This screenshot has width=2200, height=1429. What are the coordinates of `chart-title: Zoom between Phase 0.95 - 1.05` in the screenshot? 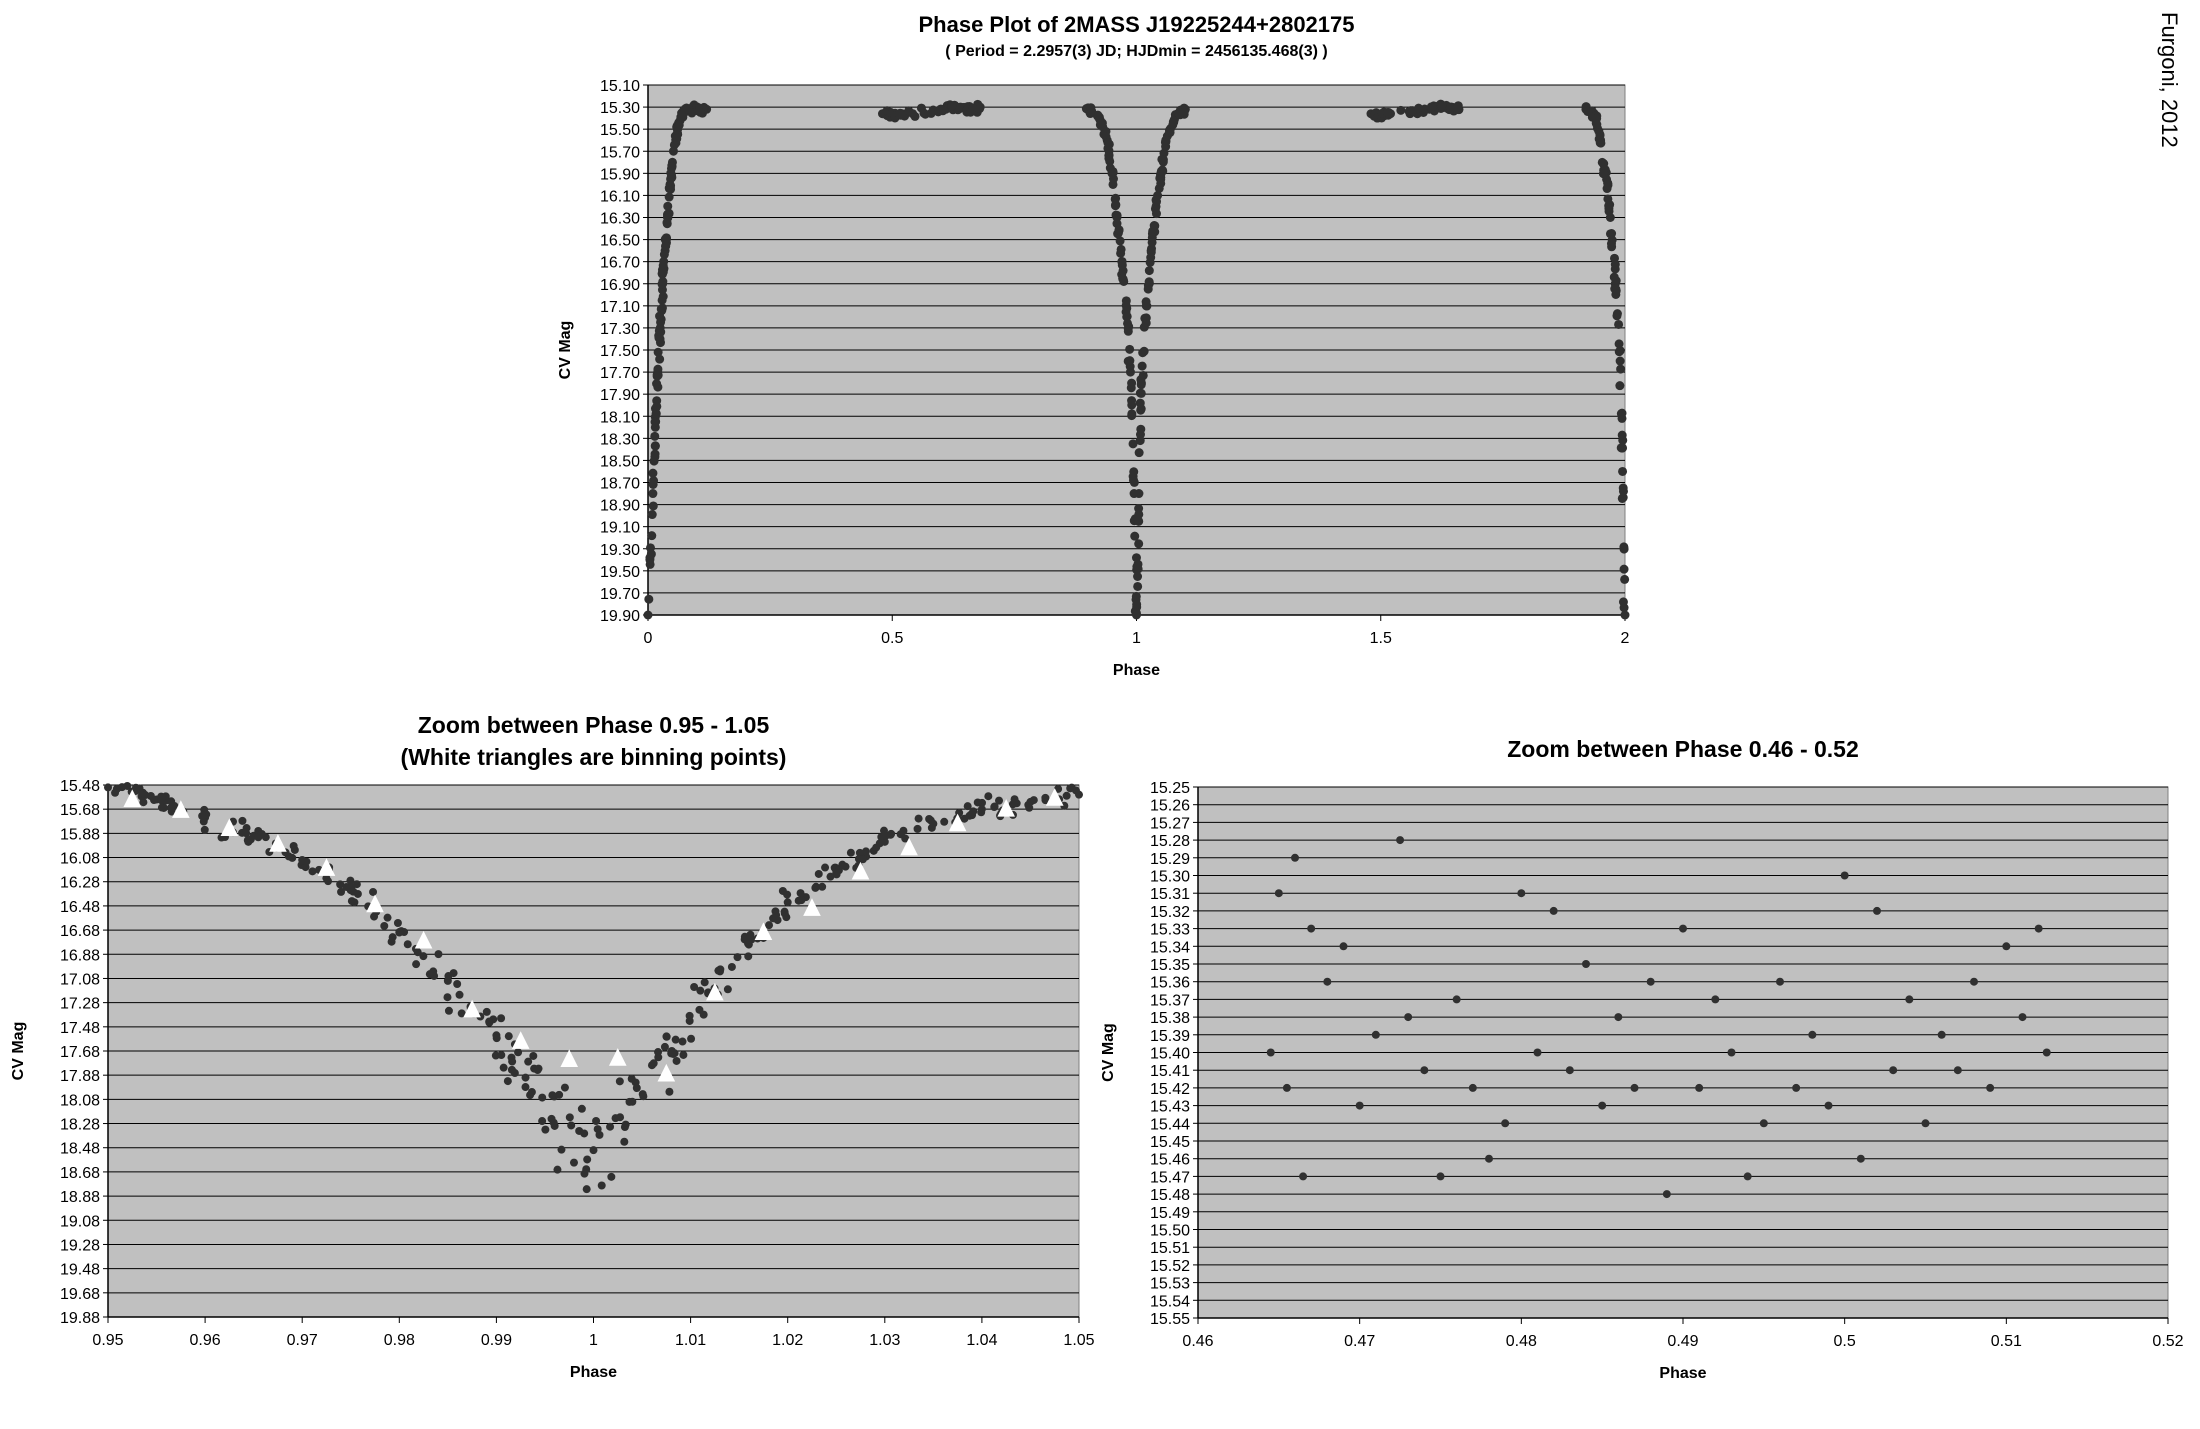 It's located at (594, 725).